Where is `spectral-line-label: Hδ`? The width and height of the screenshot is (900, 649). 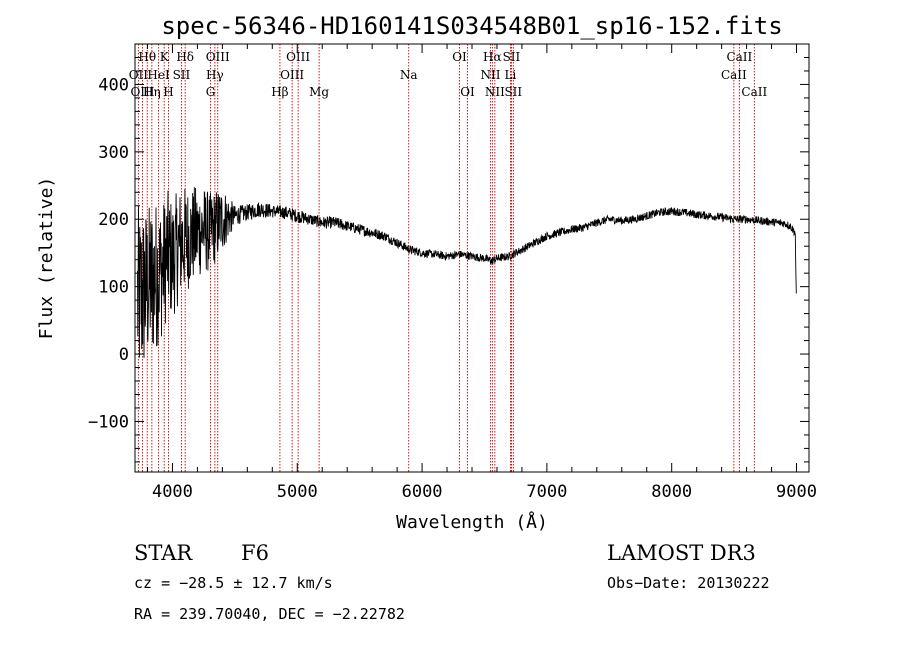 spectral-line-label: Hδ is located at coordinates (185, 57).